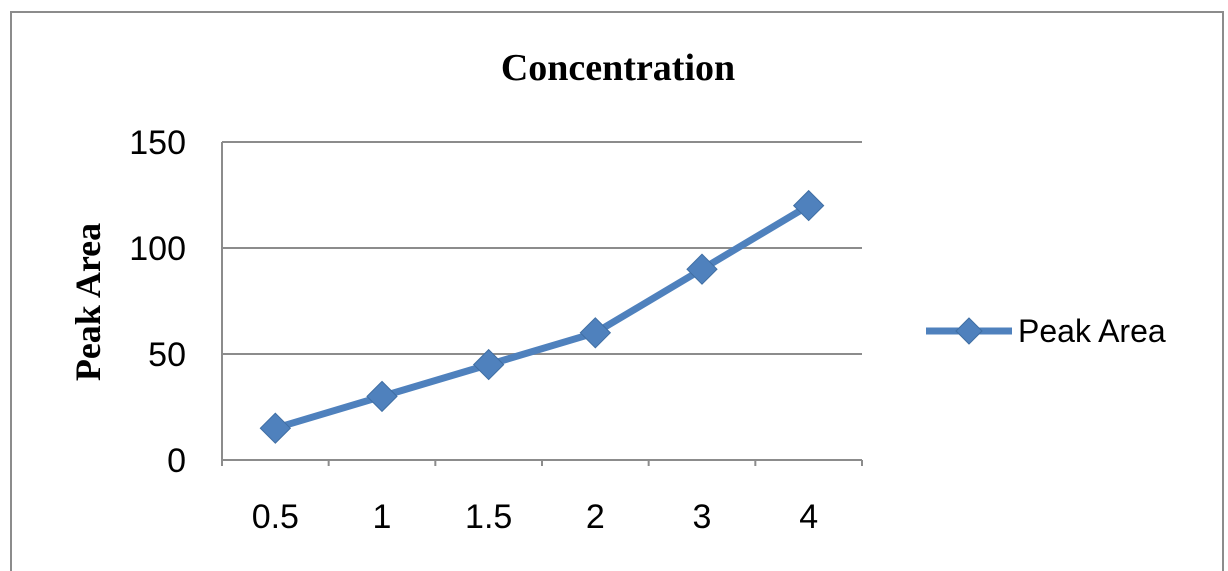  Describe the element at coordinates (808, 517) in the screenshot. I see `x-tick-label: 4` at that location.